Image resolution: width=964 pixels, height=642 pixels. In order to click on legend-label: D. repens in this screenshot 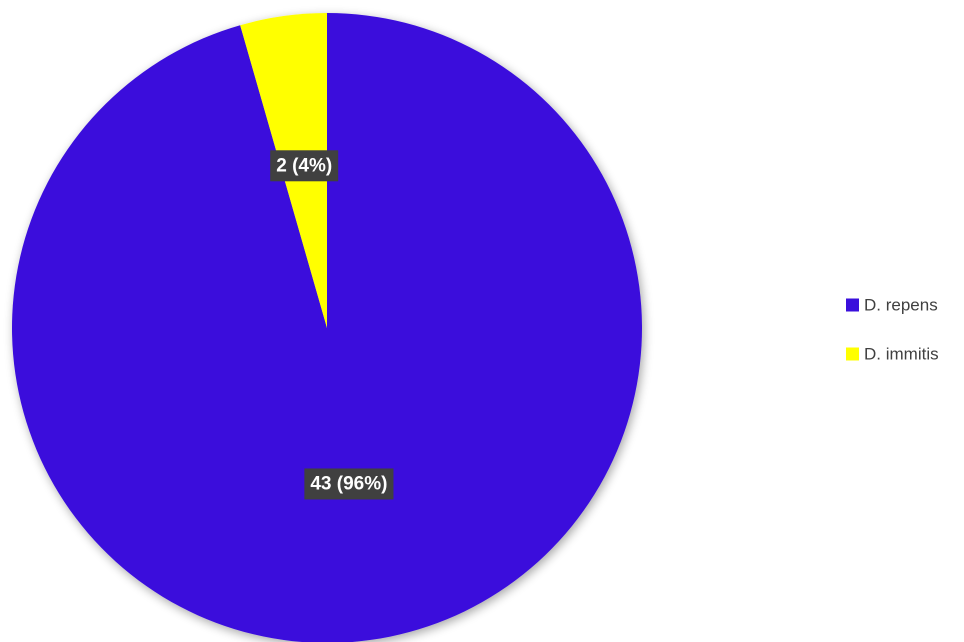, I will do `click(901, 305)`.